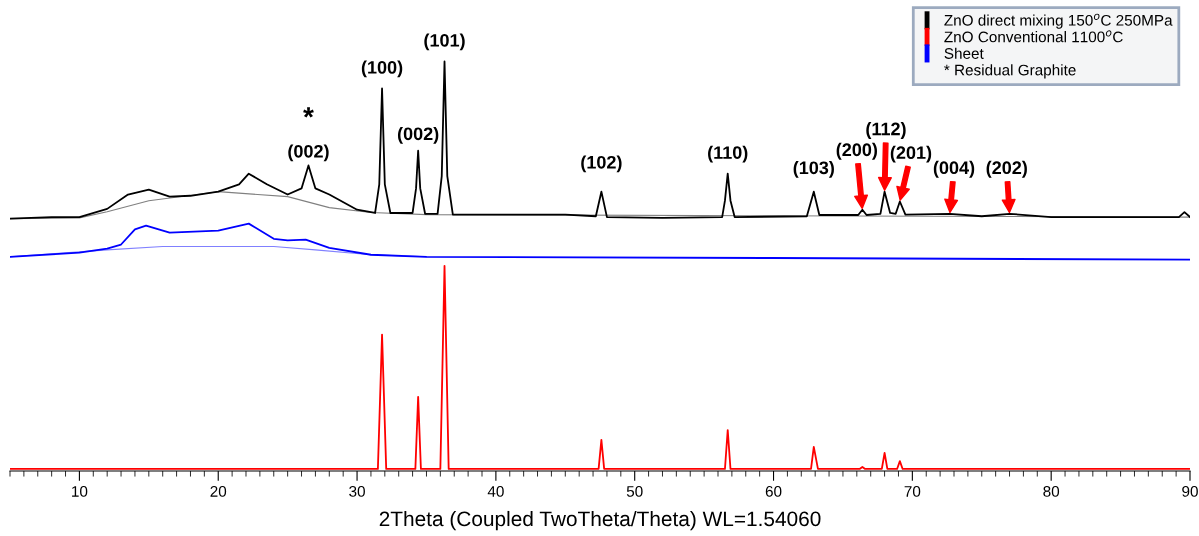 This screenshot has width=1199, height=536. What do you see at coordinates (1033, 36) in the screenshot?
I see `legend-label: ZnO Conventional 1100$^{o}$C` at bounding box center [1033, 36].